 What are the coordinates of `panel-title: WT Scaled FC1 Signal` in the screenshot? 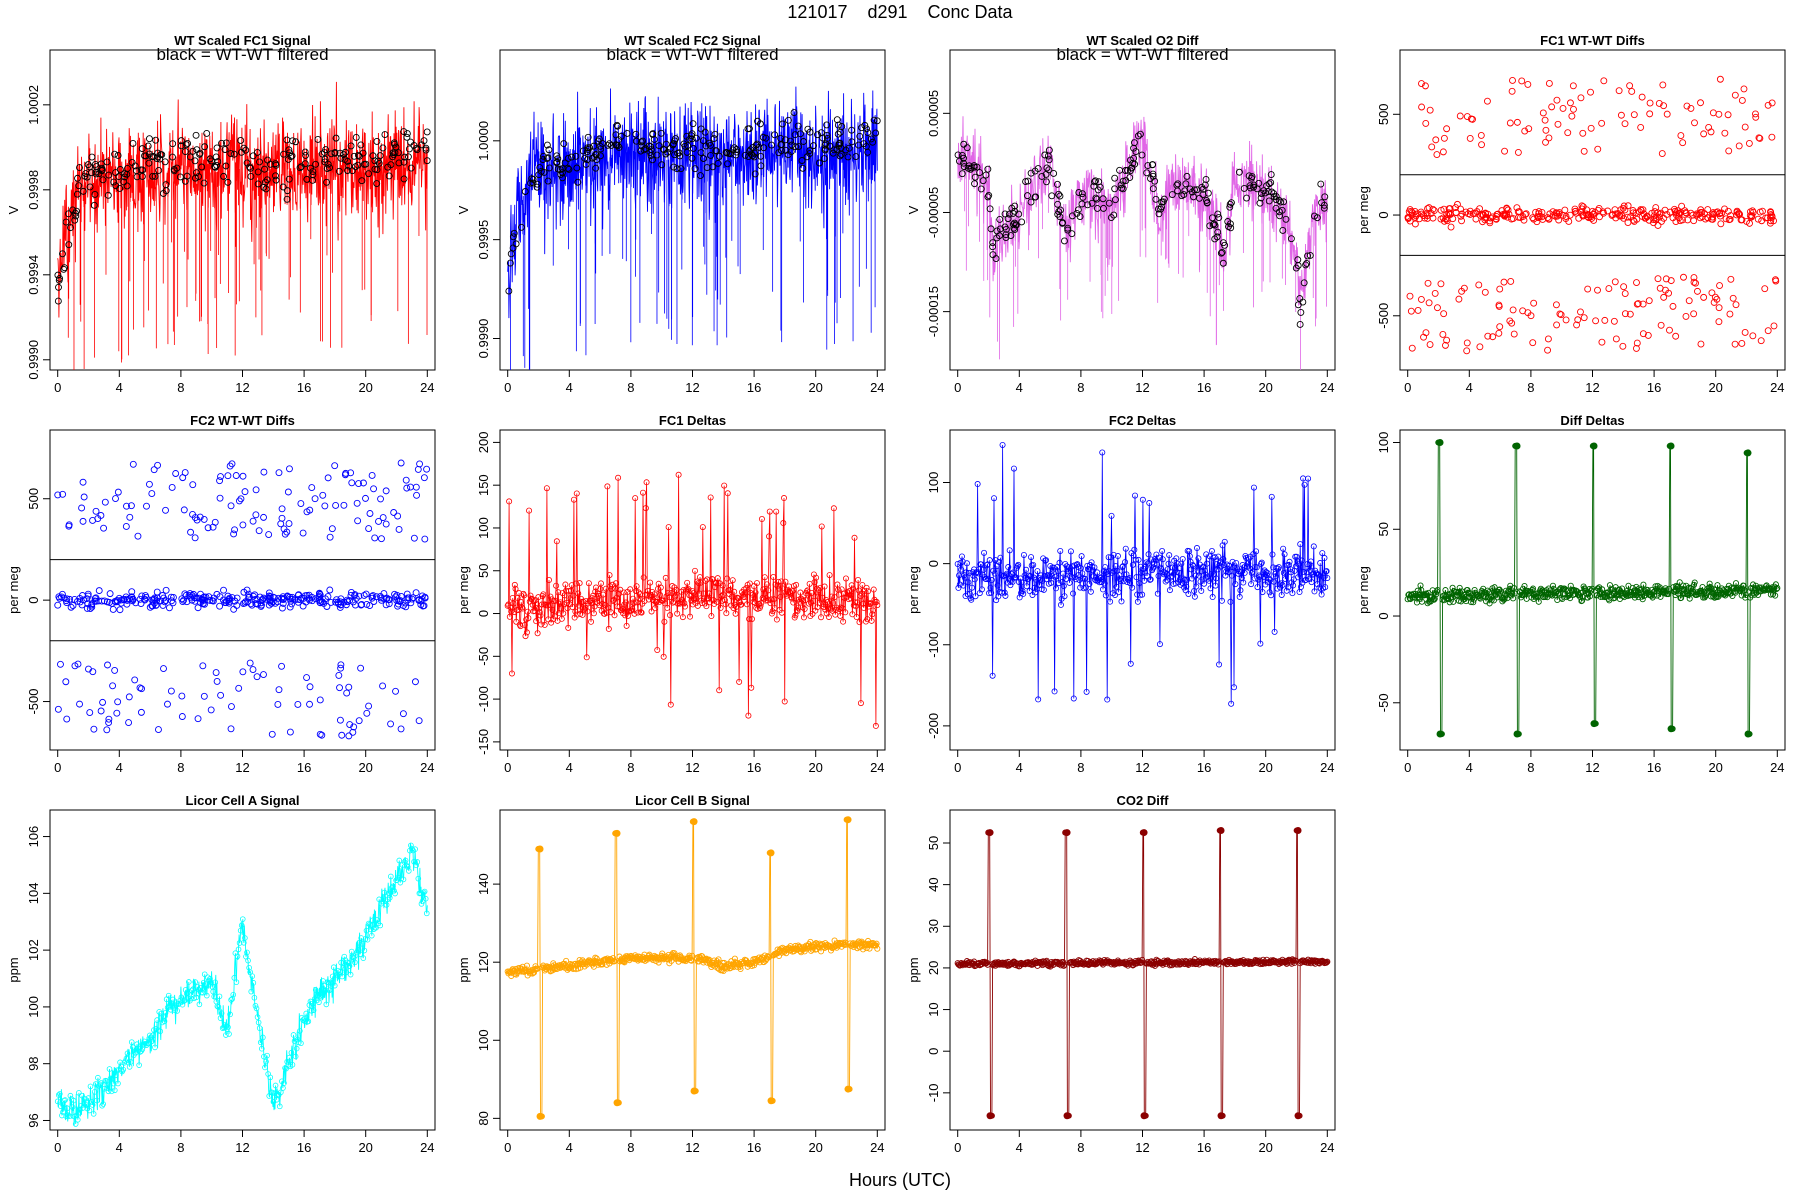 It's located at (242, 40).